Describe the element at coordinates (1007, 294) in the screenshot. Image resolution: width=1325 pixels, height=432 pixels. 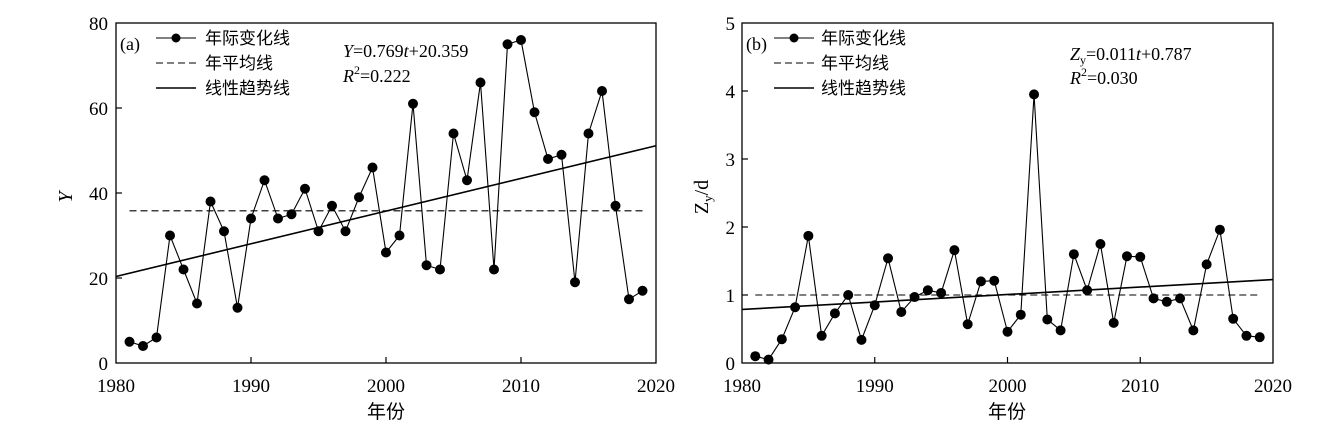
I see `trend-line` at that location.